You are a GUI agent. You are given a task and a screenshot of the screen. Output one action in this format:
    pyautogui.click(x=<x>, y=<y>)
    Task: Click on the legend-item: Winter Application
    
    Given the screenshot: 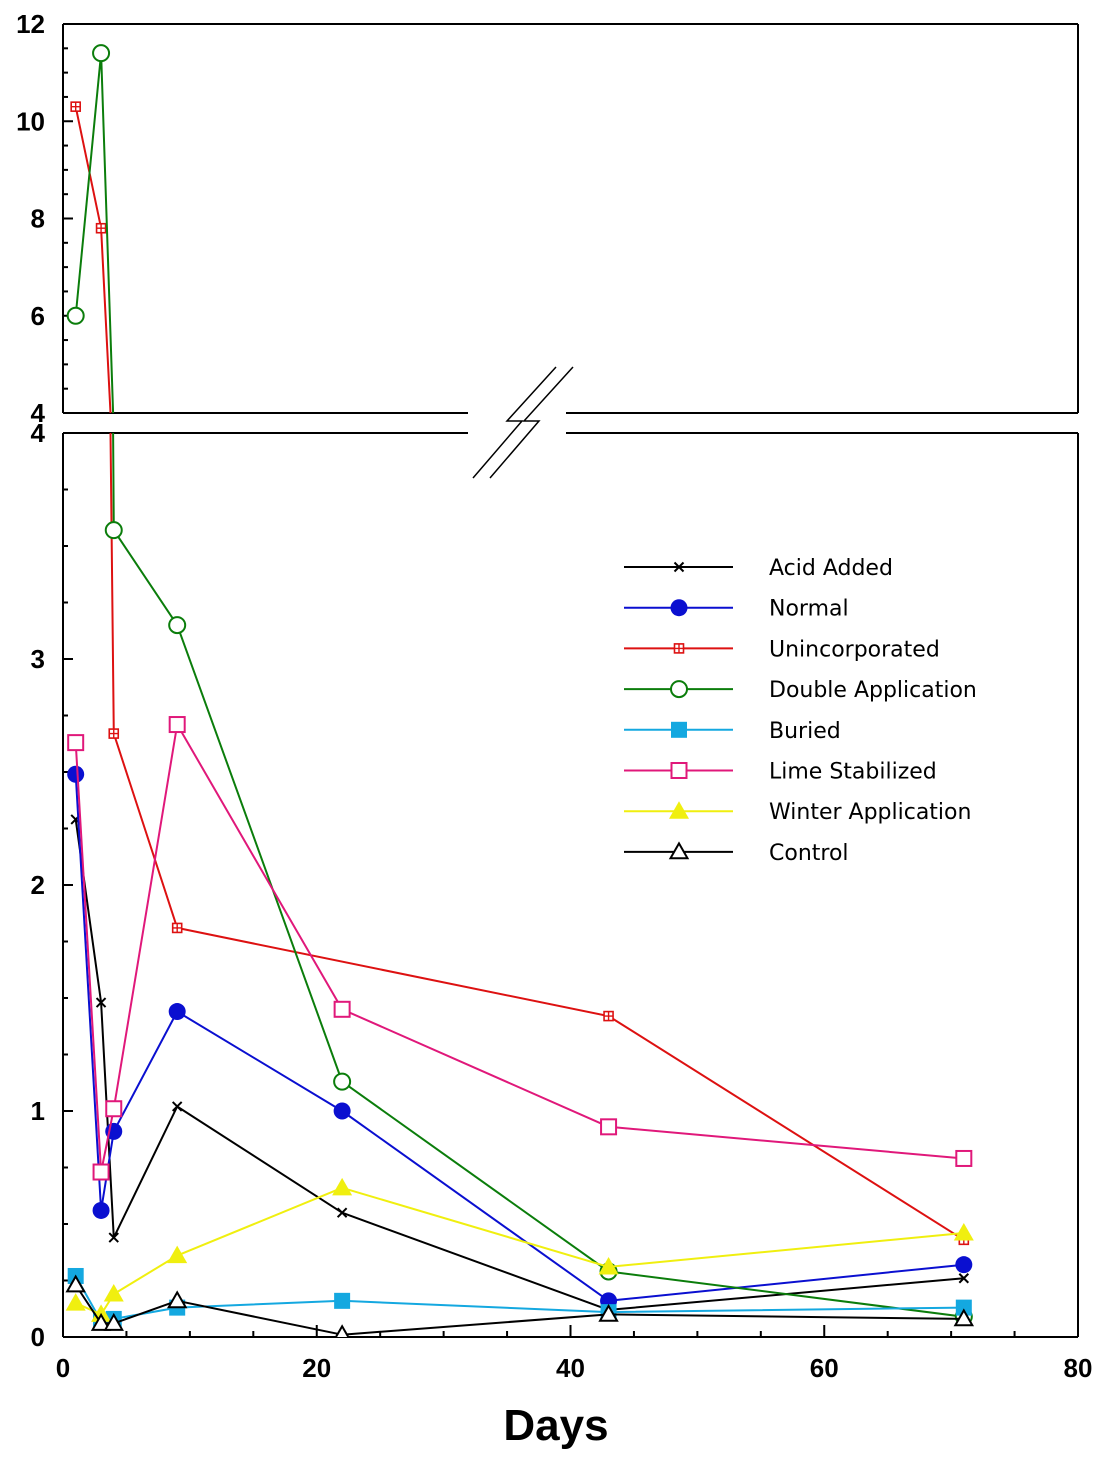 What is the action you would take?
    pyautogui.click(x=797, y=812)
    